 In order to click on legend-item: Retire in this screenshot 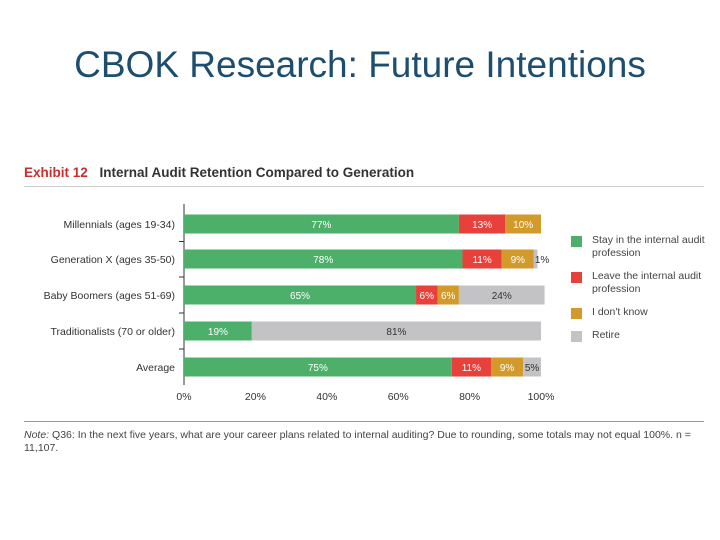, I will do `click(641, 335)`.